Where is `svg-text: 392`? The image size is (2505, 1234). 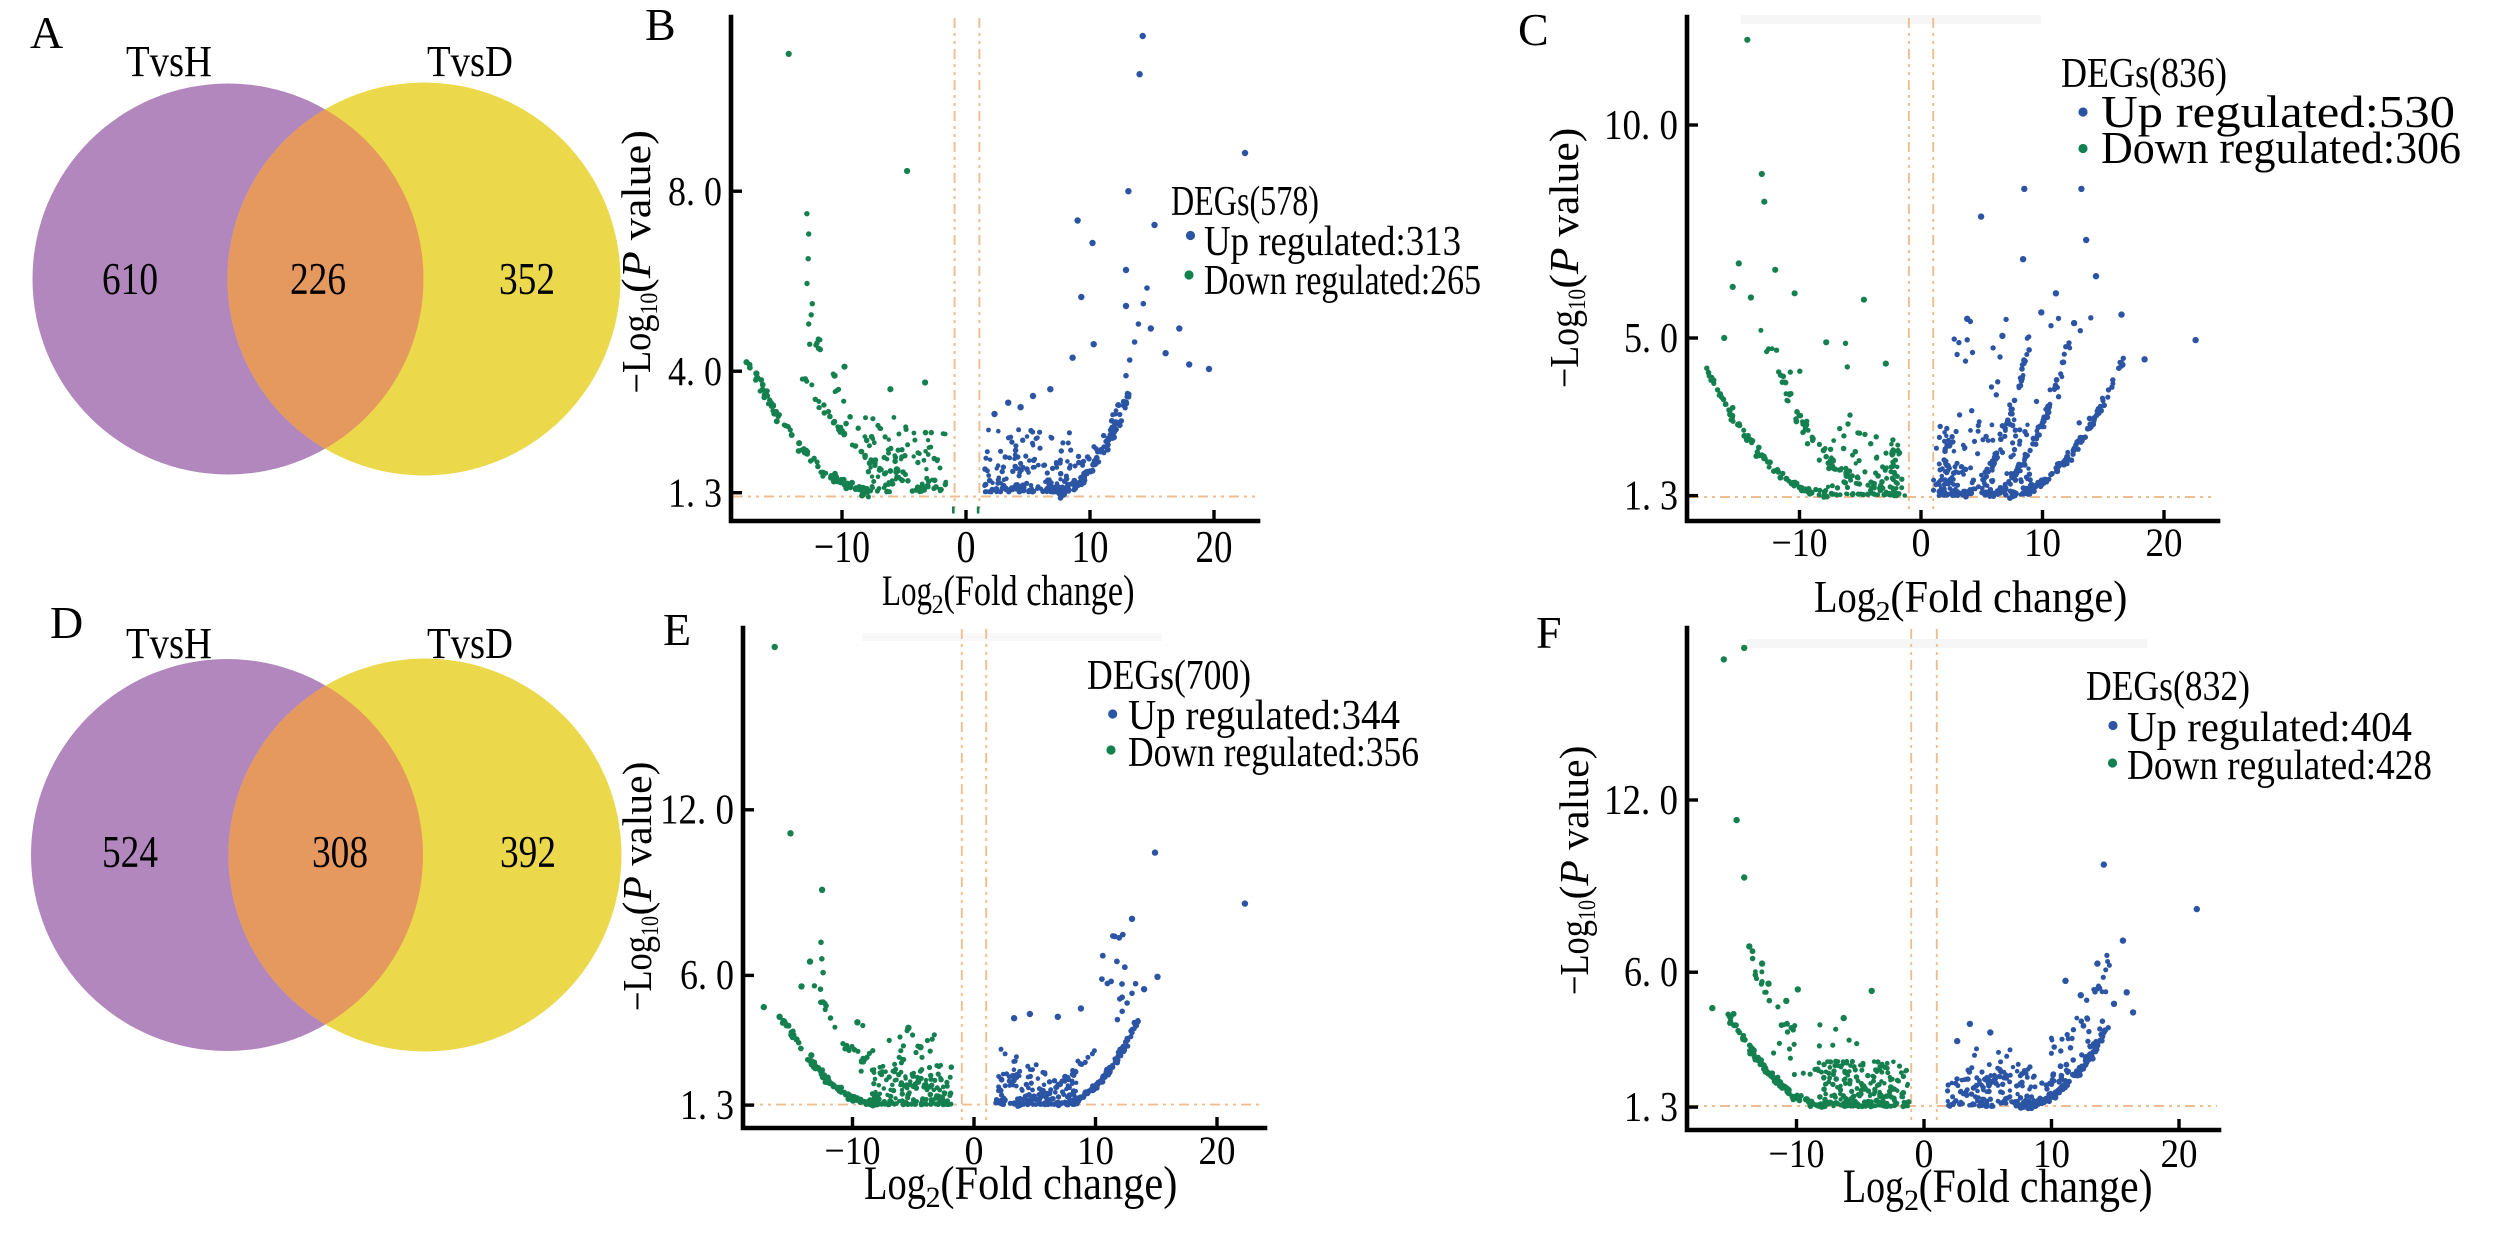 svg-text: 392 is located at coordinates (528, 852).